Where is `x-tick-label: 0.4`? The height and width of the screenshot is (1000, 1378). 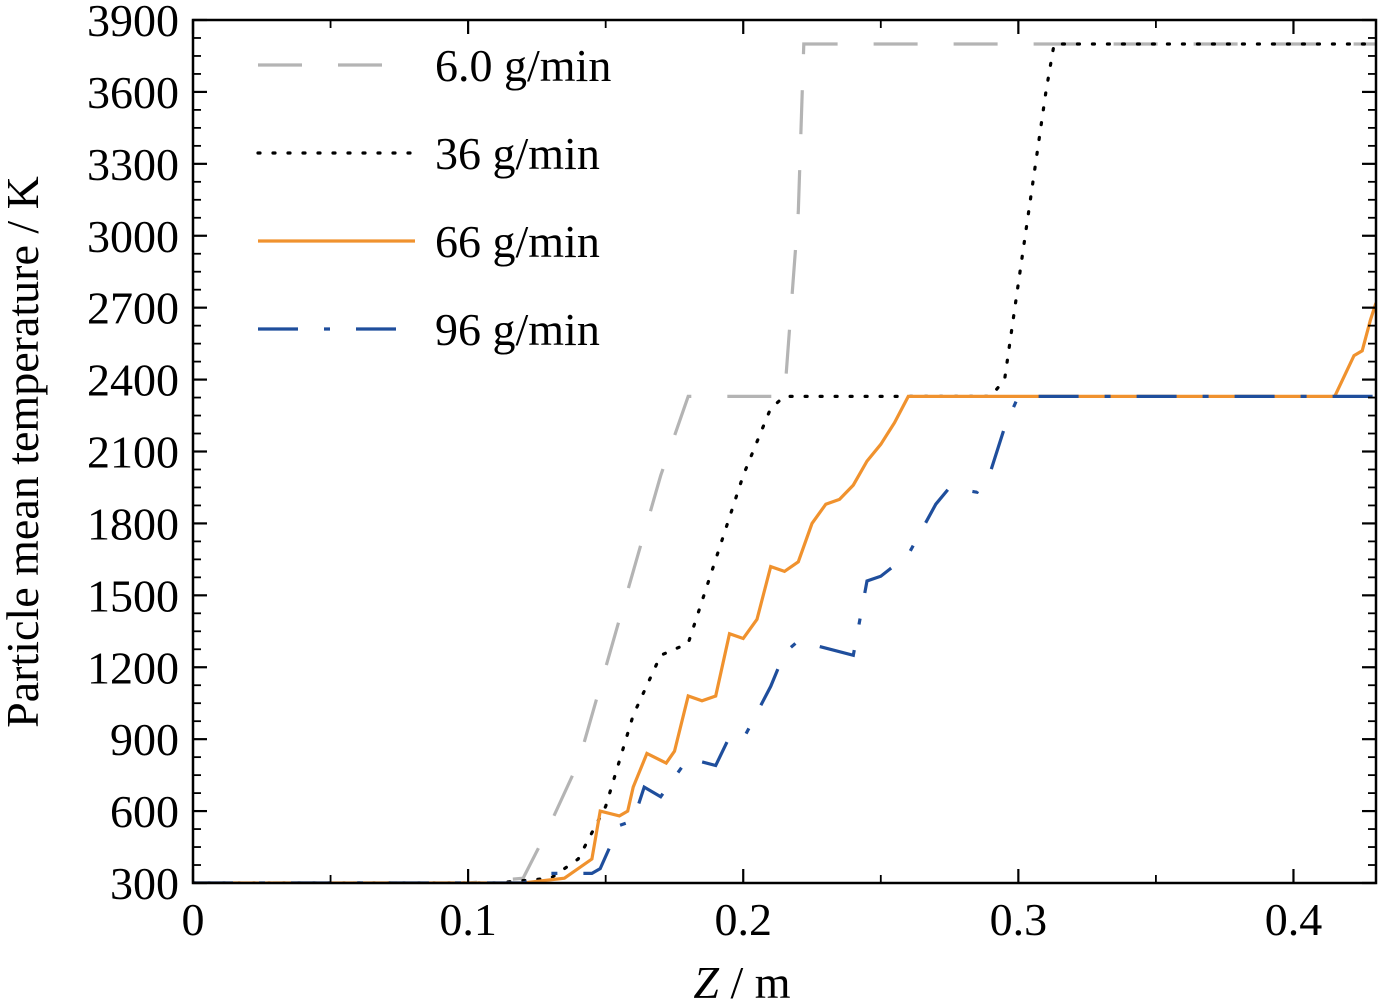 x-tick-label: 0.4 is located at coordinates (1294, 919).